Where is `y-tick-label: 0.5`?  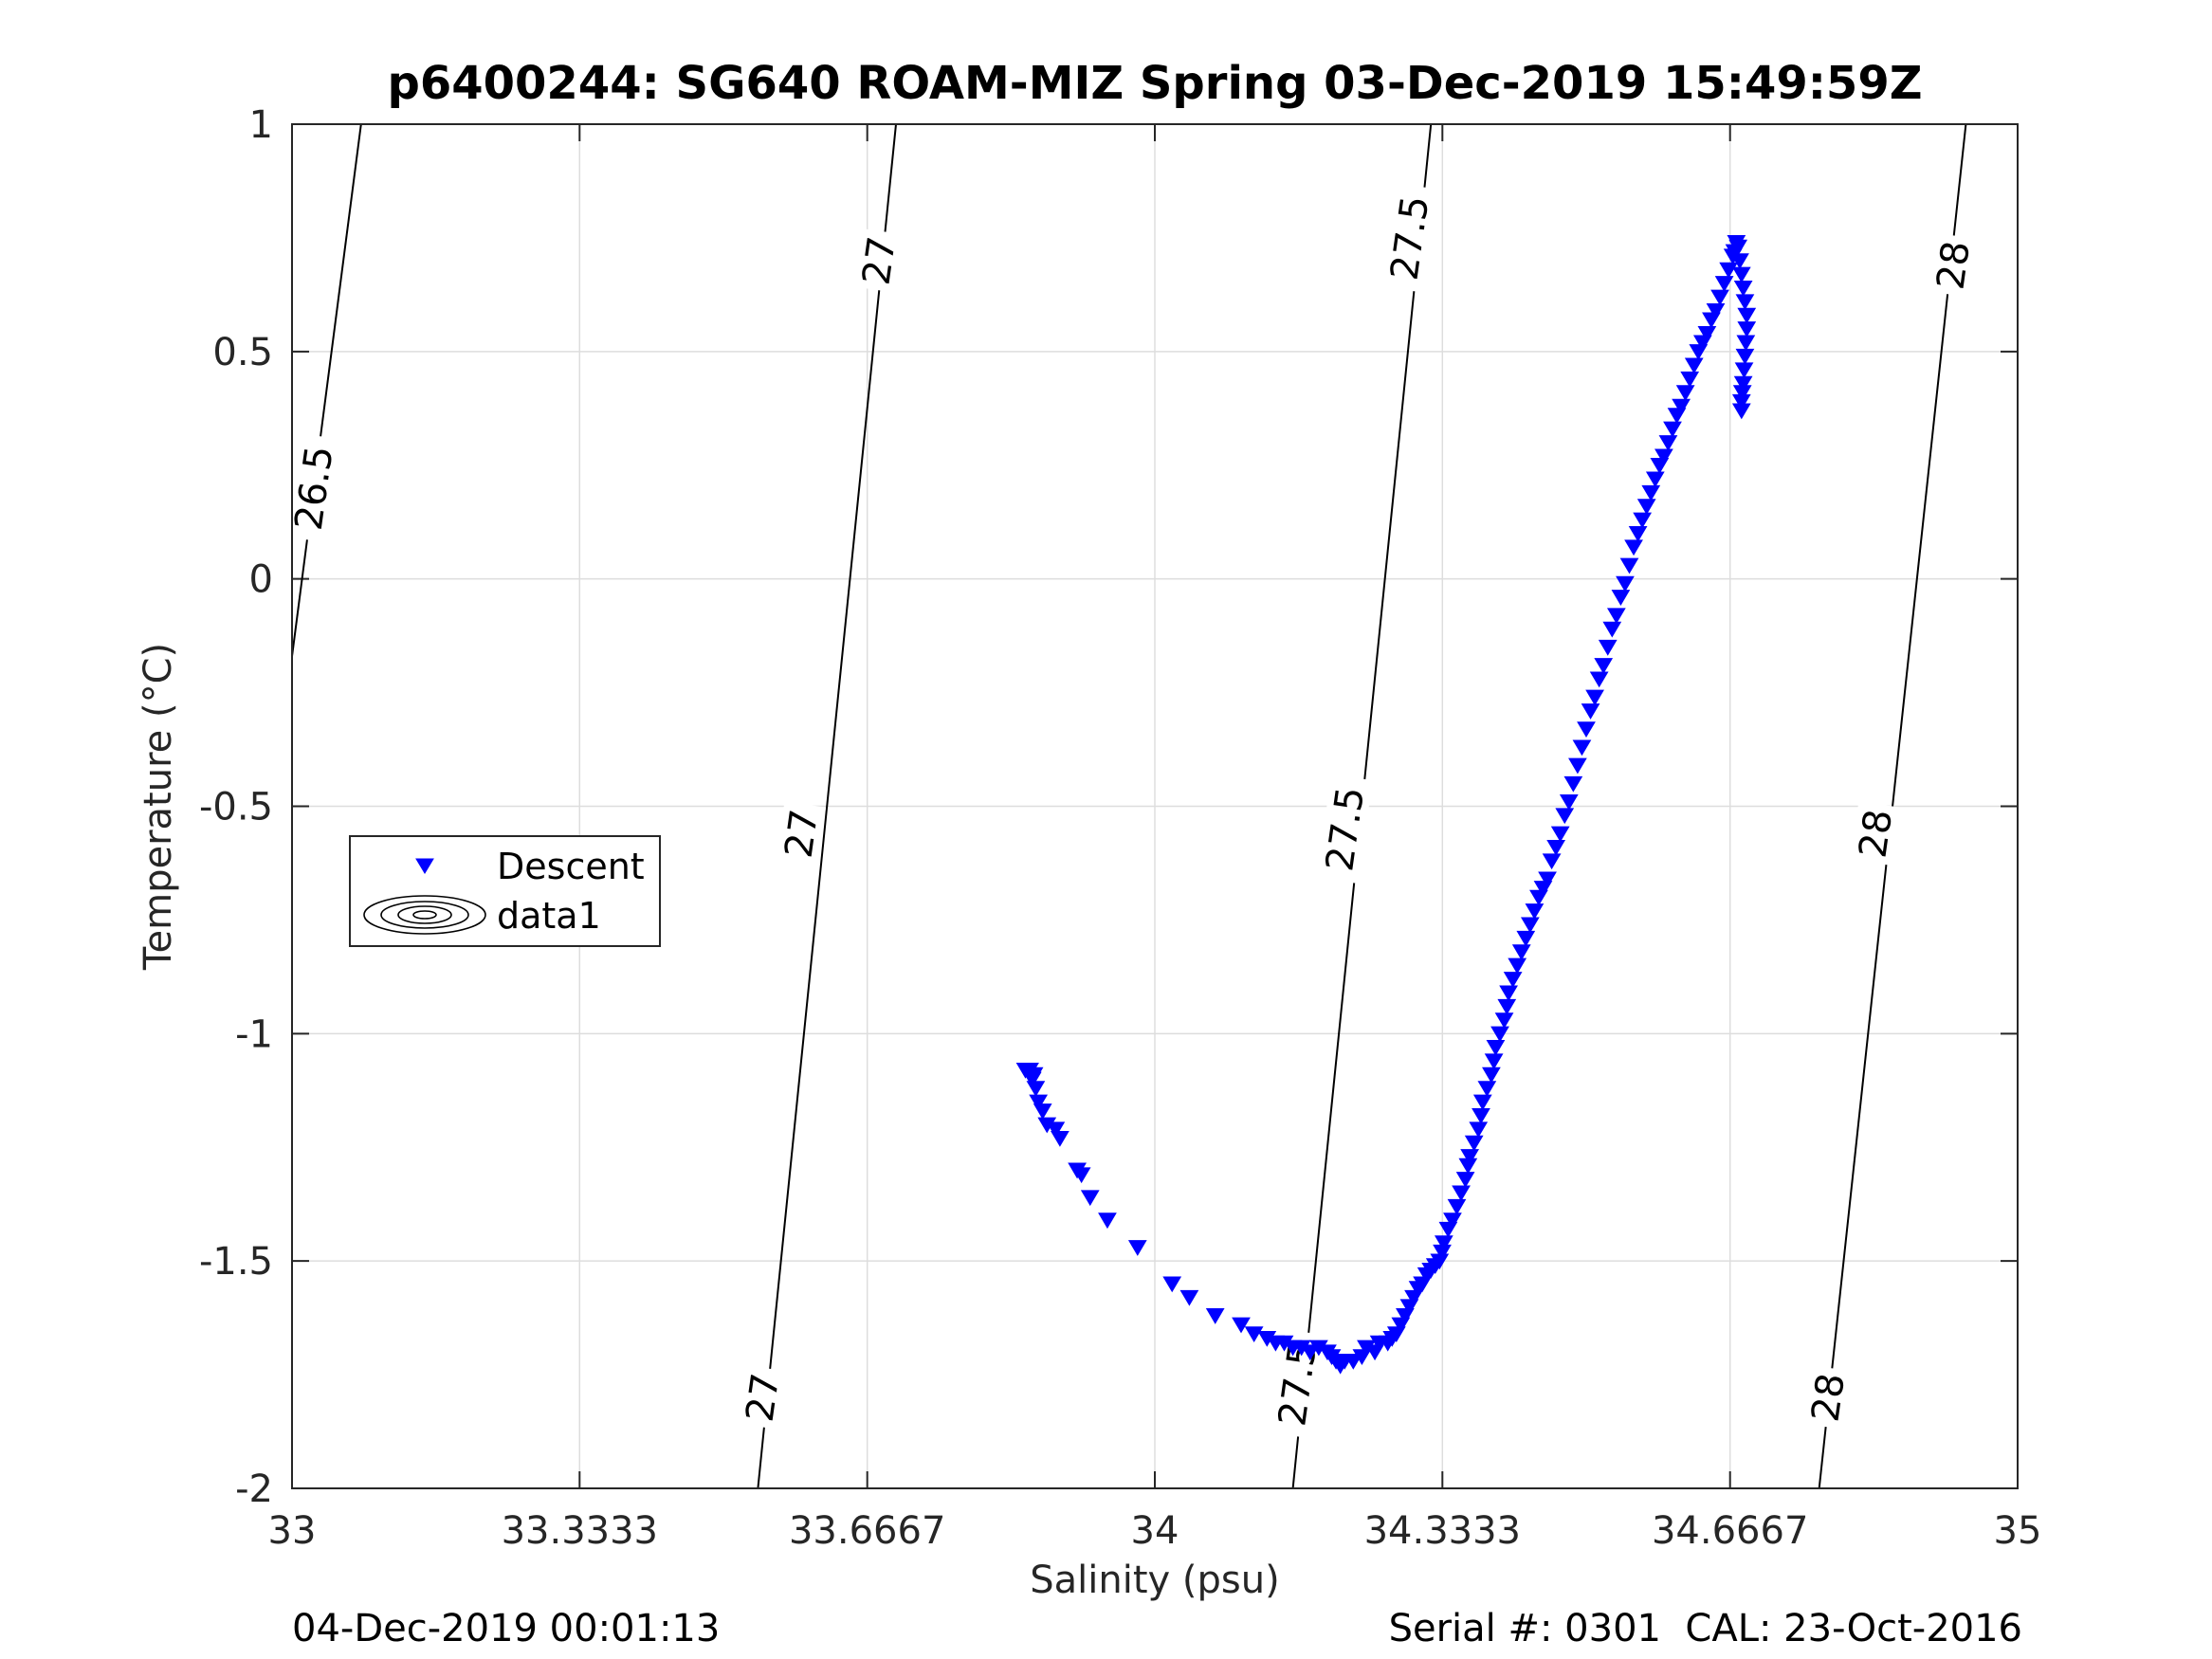 y-tick-label: 0.5 is located at coordinates (242, 352).